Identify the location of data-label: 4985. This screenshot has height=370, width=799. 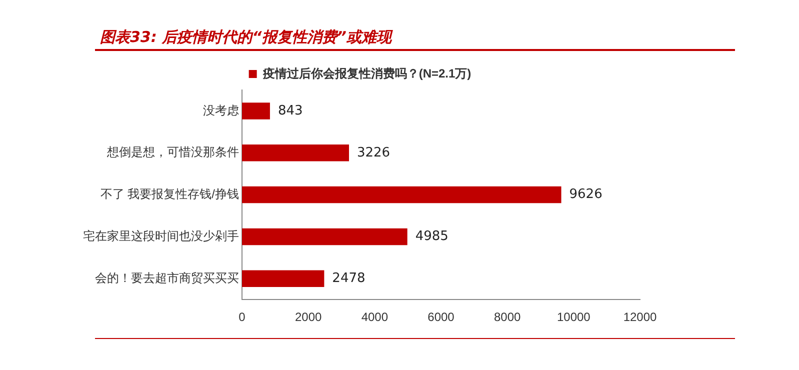
(431, 236).